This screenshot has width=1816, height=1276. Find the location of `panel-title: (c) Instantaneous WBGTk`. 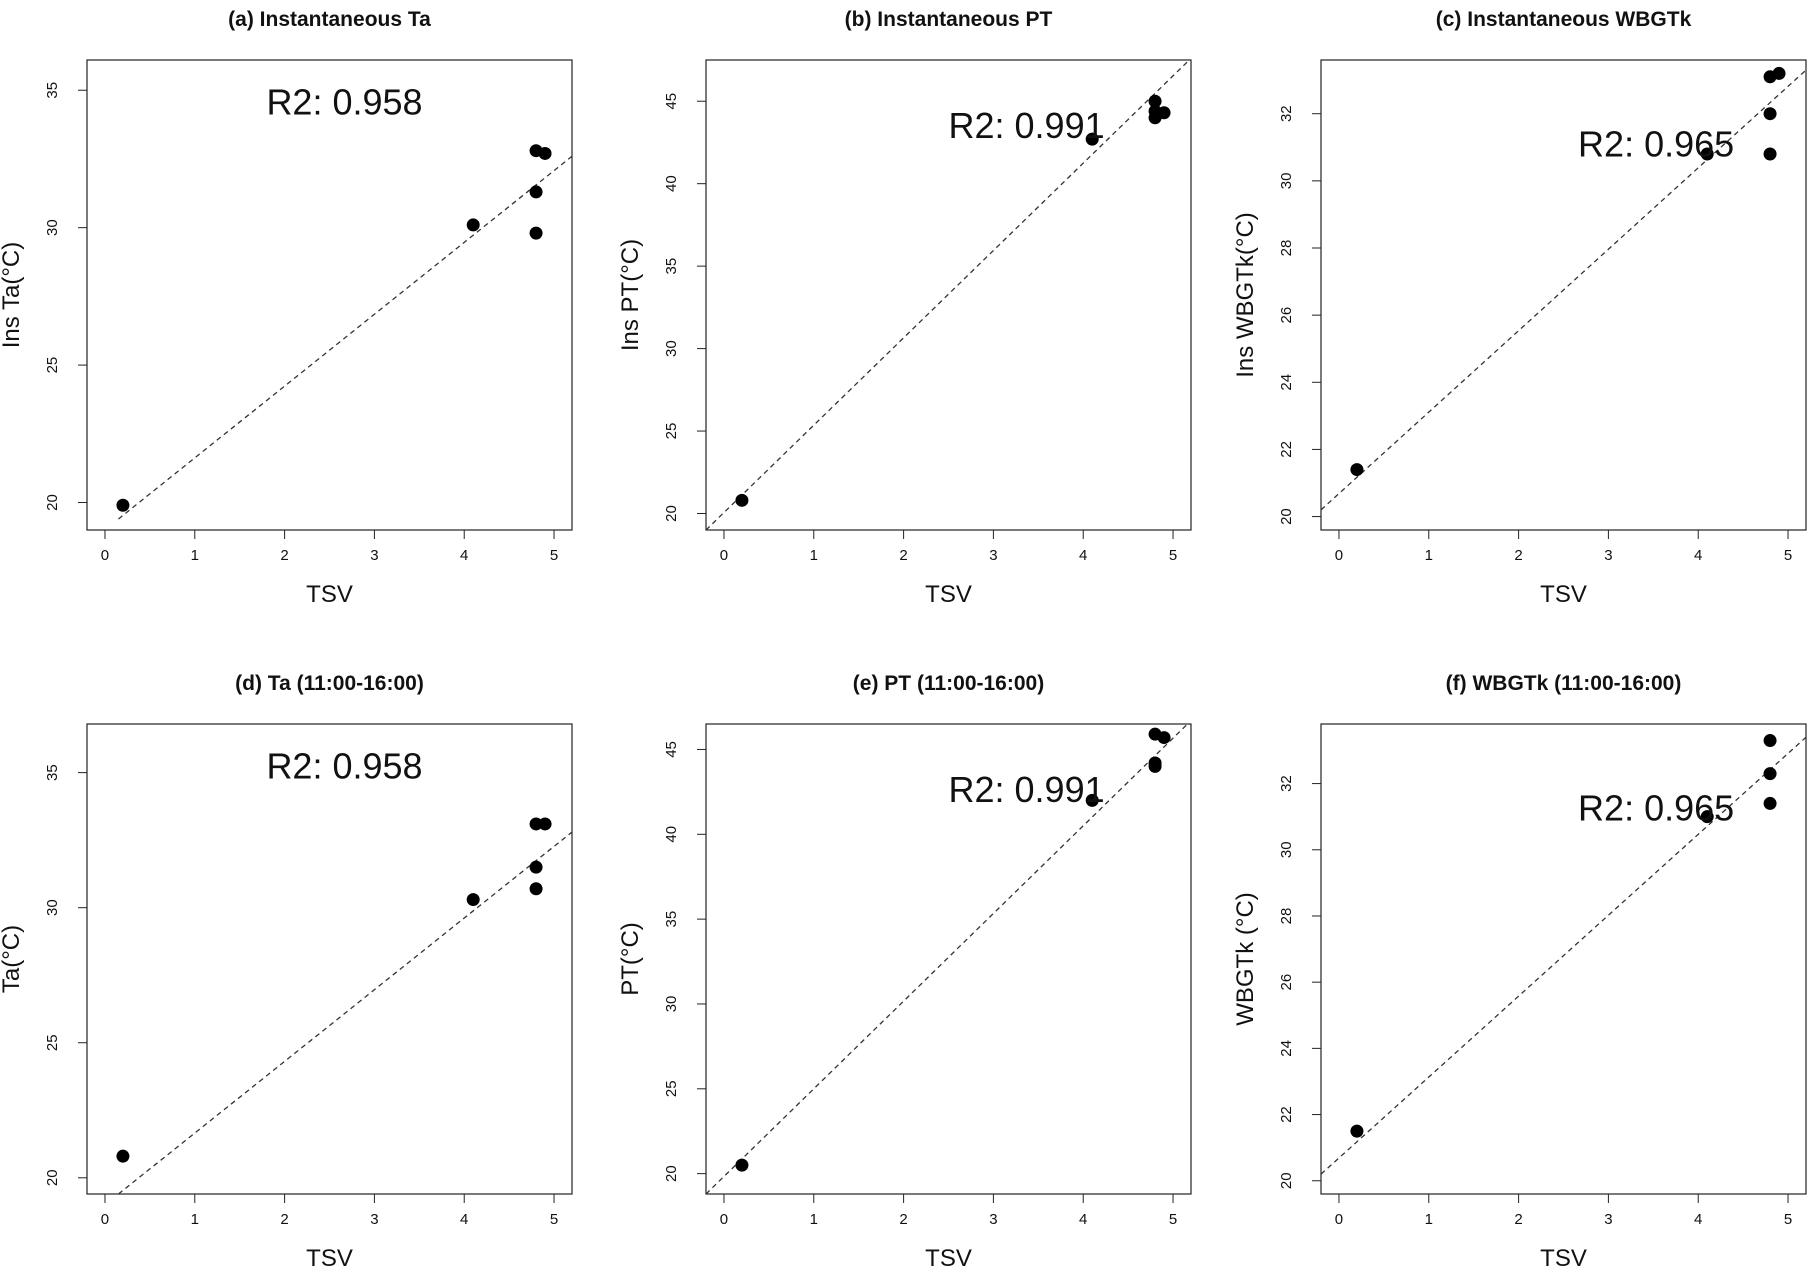

panel-title: (c) Instantaneous WBGTk is located at coordinates (1564, 19).